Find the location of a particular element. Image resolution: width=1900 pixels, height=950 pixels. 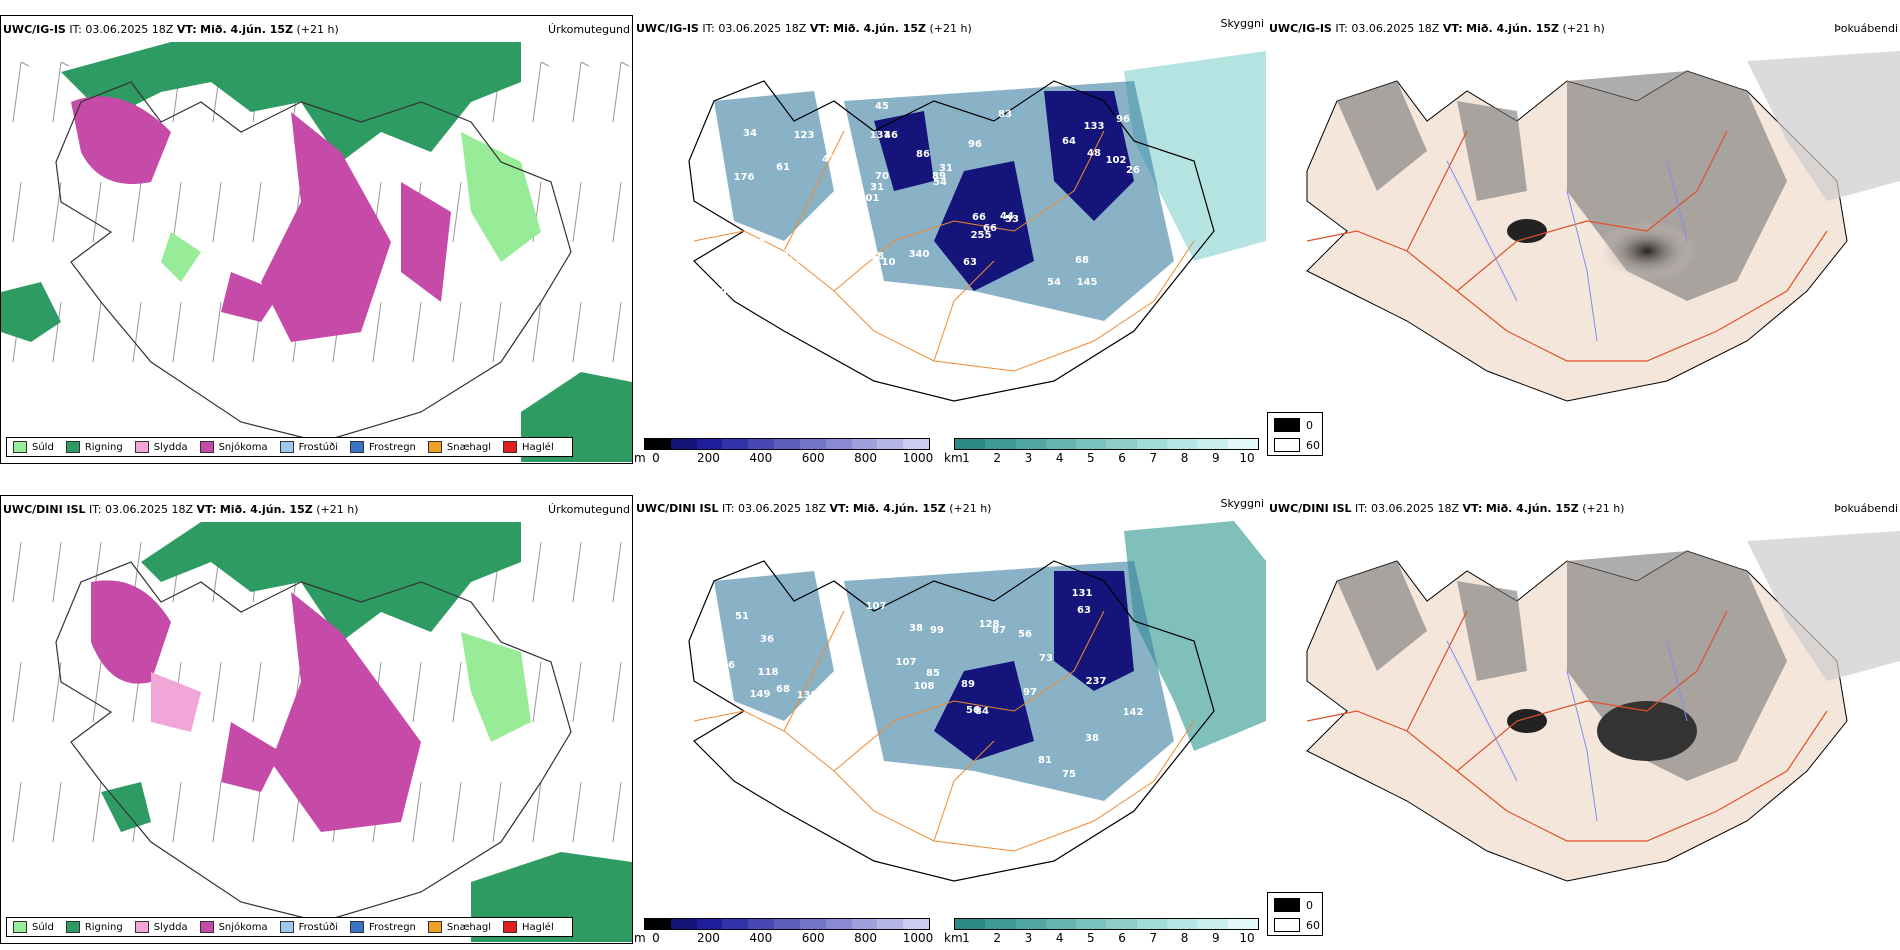

colorbar-tick-label: 5 is located at coordinates (1091, 458).